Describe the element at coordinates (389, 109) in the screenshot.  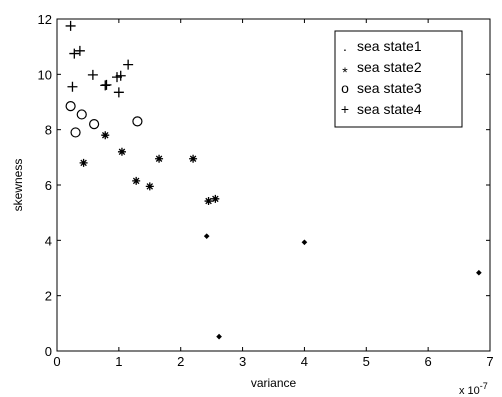
I see `legend-label: sea state4` at that location.